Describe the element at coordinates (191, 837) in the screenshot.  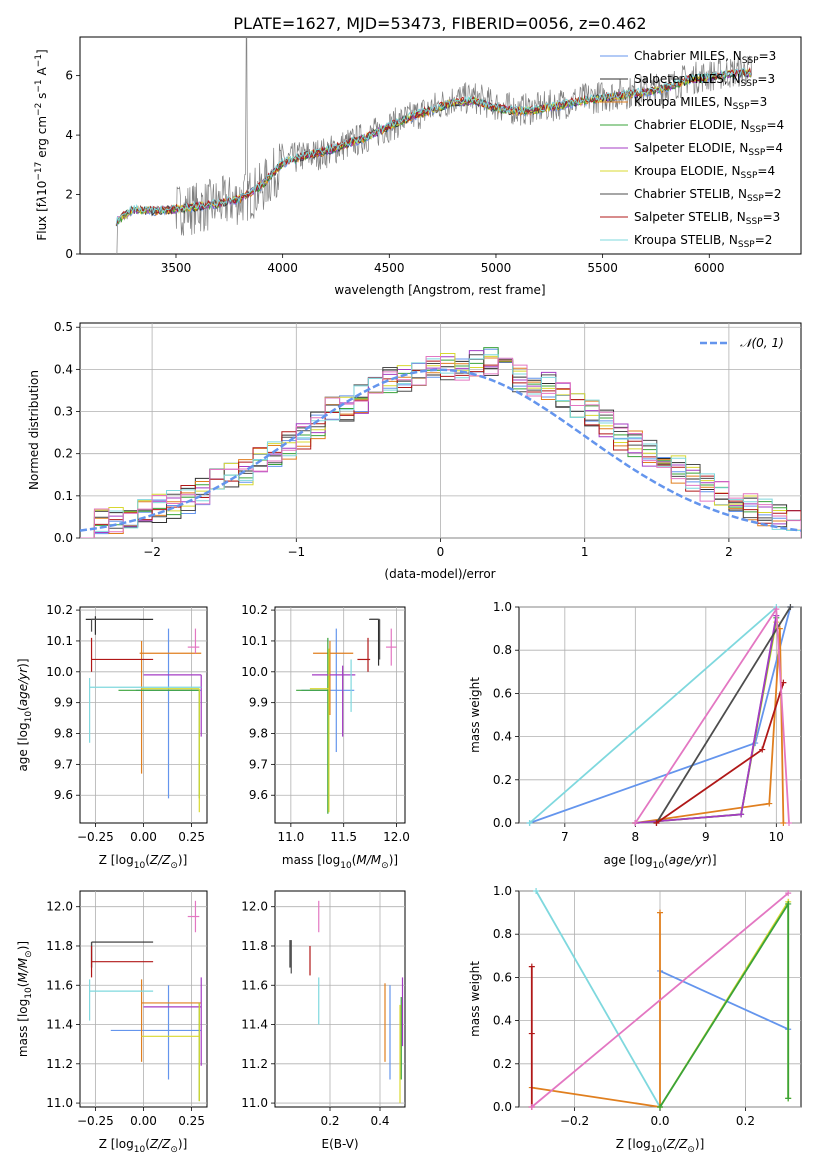
I see `age-vs-z-xtick-label: 0.25` at that location.